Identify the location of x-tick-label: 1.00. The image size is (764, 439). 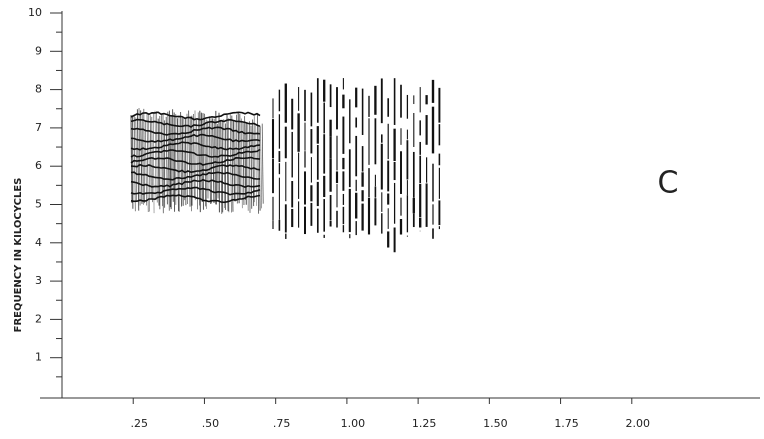
(353, 423).